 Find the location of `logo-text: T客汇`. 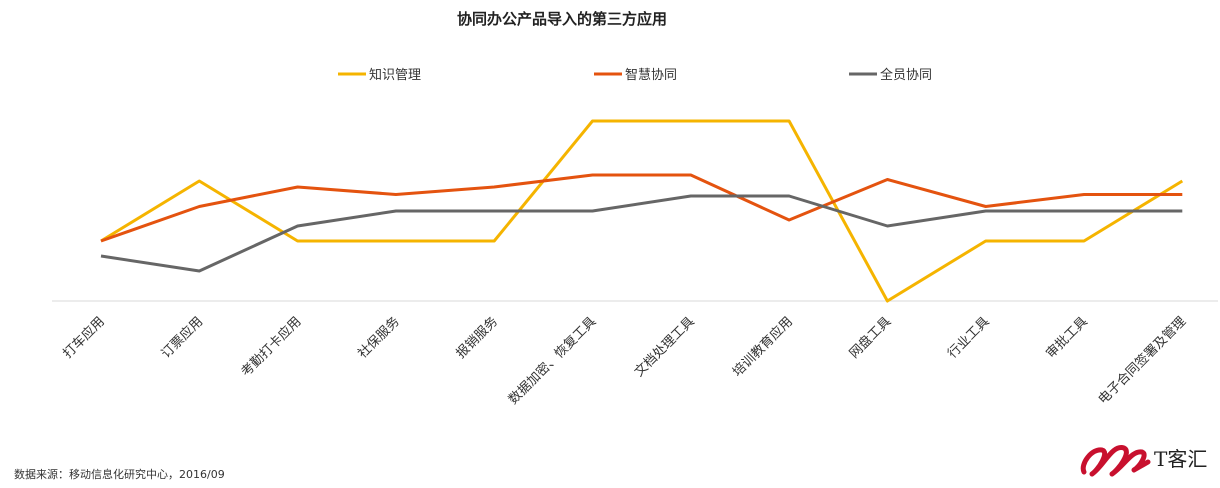

logo-text: T客汇 is located at coordinates (1180, 459).